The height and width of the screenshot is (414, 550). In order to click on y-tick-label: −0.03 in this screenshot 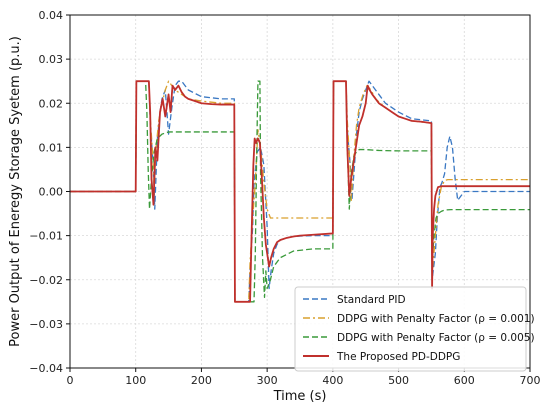, I will do `click(46, 324)`.